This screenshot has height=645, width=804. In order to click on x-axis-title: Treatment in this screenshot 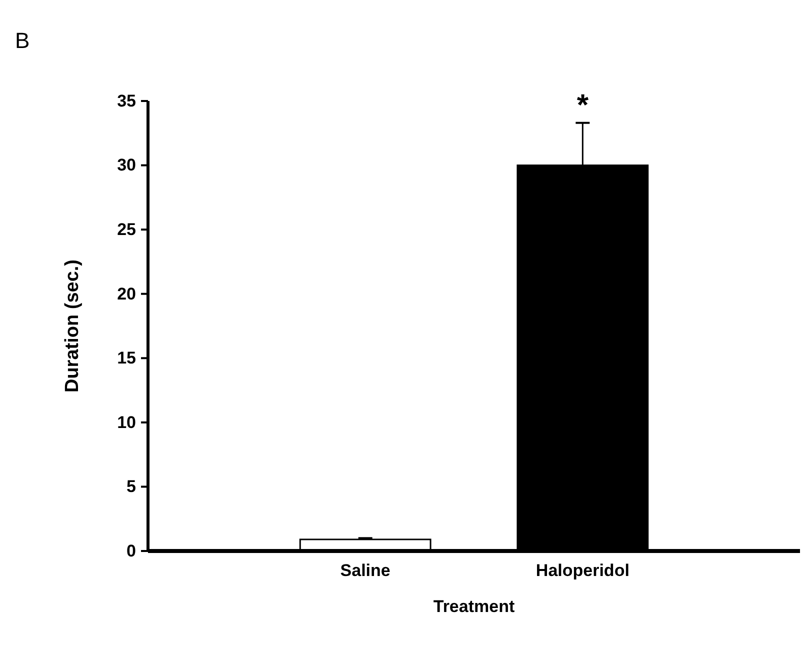, I will do `click(474, 606)`.